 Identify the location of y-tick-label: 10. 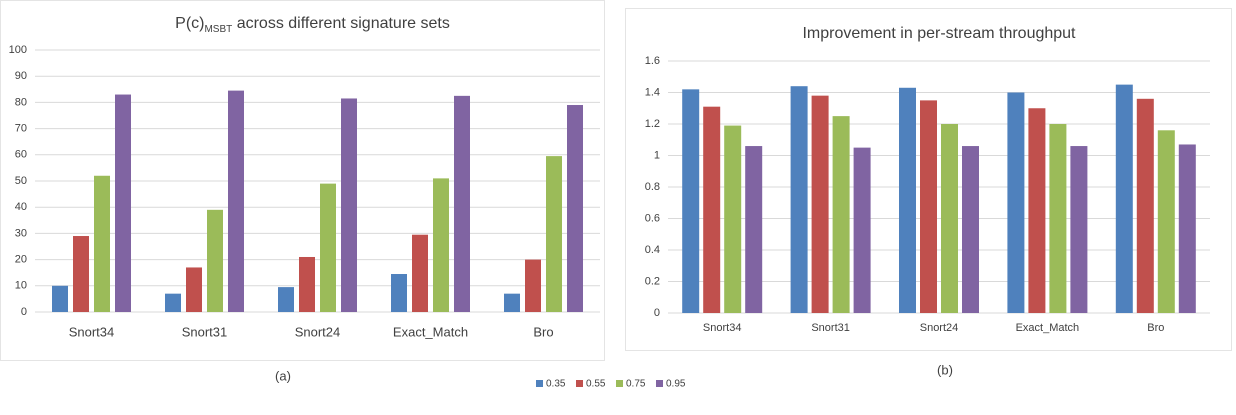
(21, 286).